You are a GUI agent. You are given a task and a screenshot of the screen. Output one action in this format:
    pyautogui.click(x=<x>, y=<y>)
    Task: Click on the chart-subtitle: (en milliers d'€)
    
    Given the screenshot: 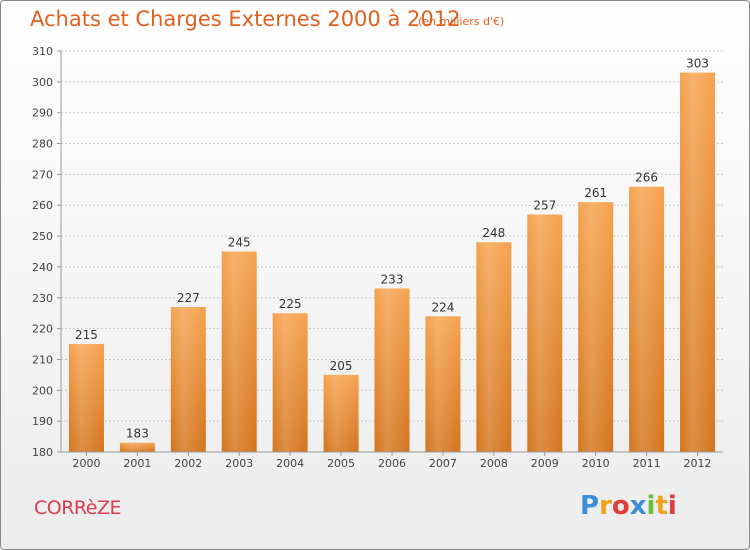 What is the action you would take?
    pyautogui.click(x=461, y=21)
    